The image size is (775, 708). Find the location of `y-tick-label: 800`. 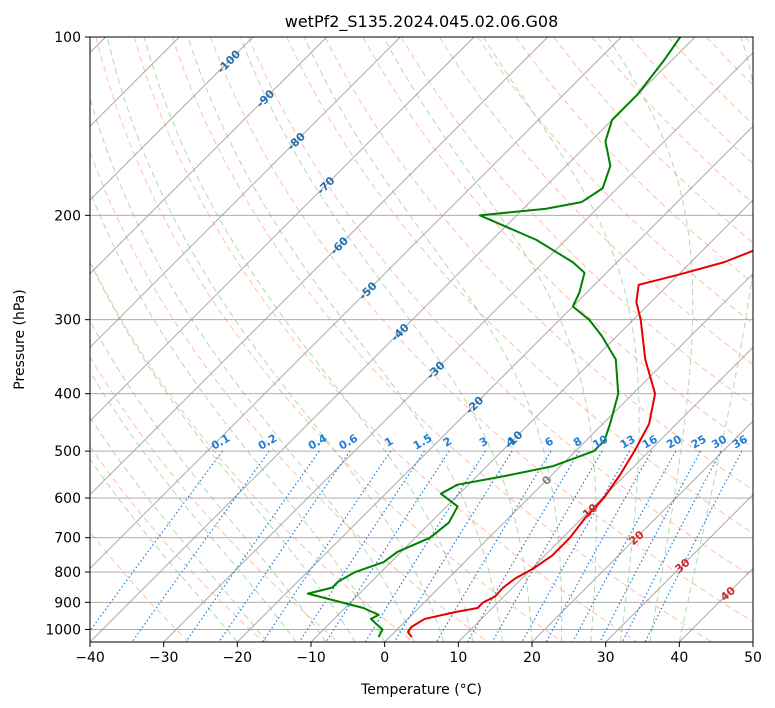

y-tick-label: 800 is located at coordinates (67, 573).